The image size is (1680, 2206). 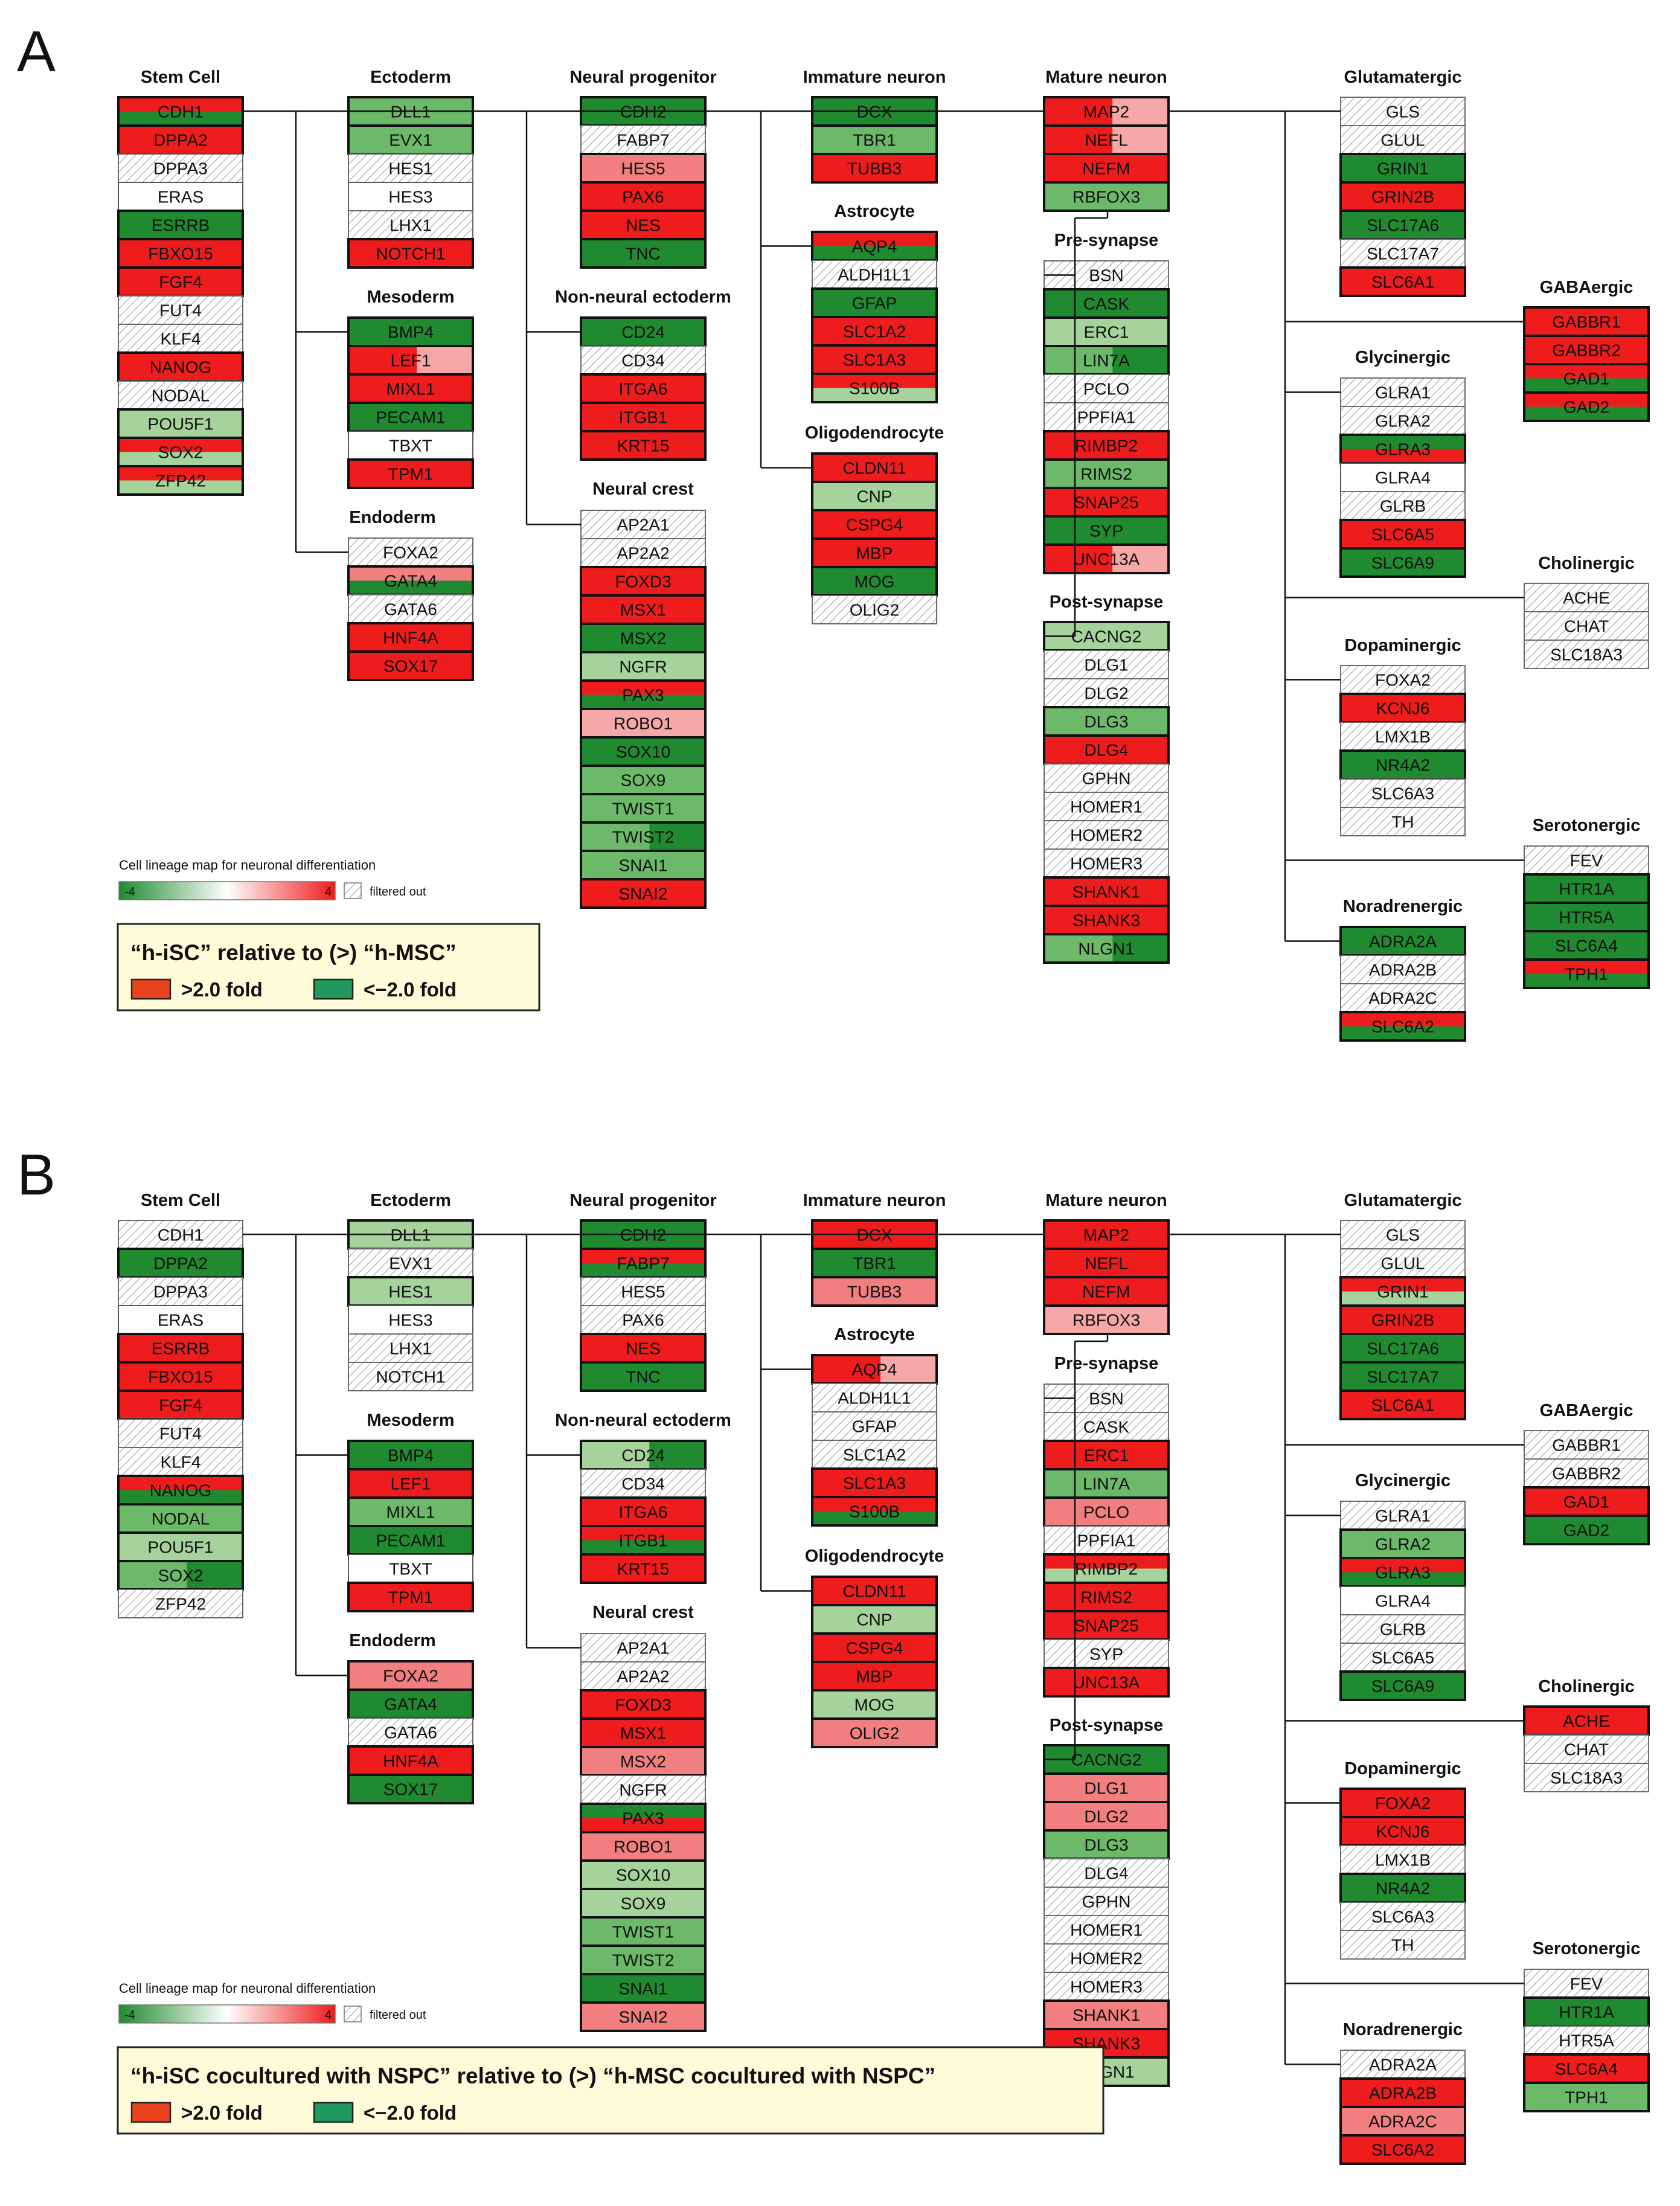 I want to click on gene-label: SNAI2, so click(x=643, y=894).